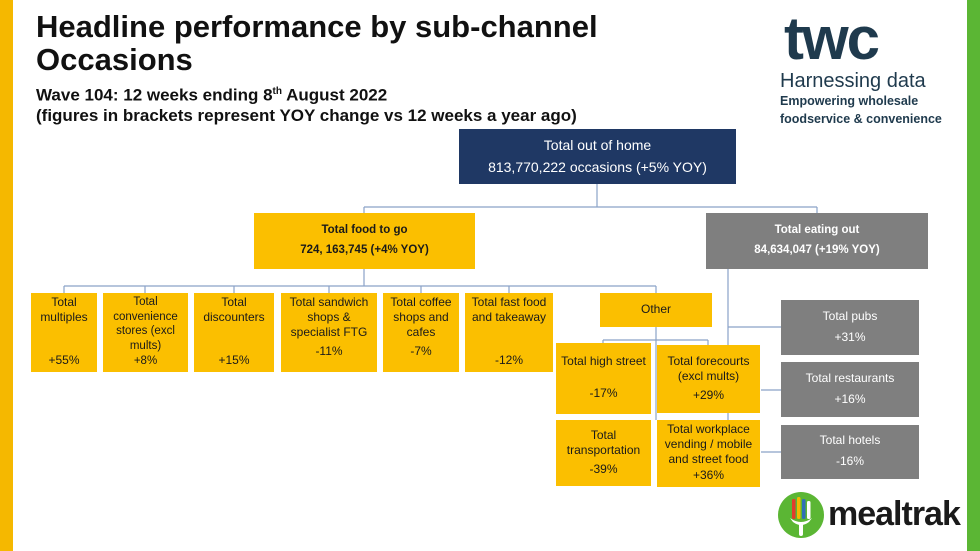 Image resolution: width=980 pixels, height=551 pixels. I want to click on node-value: +16%, so click(850, 398).